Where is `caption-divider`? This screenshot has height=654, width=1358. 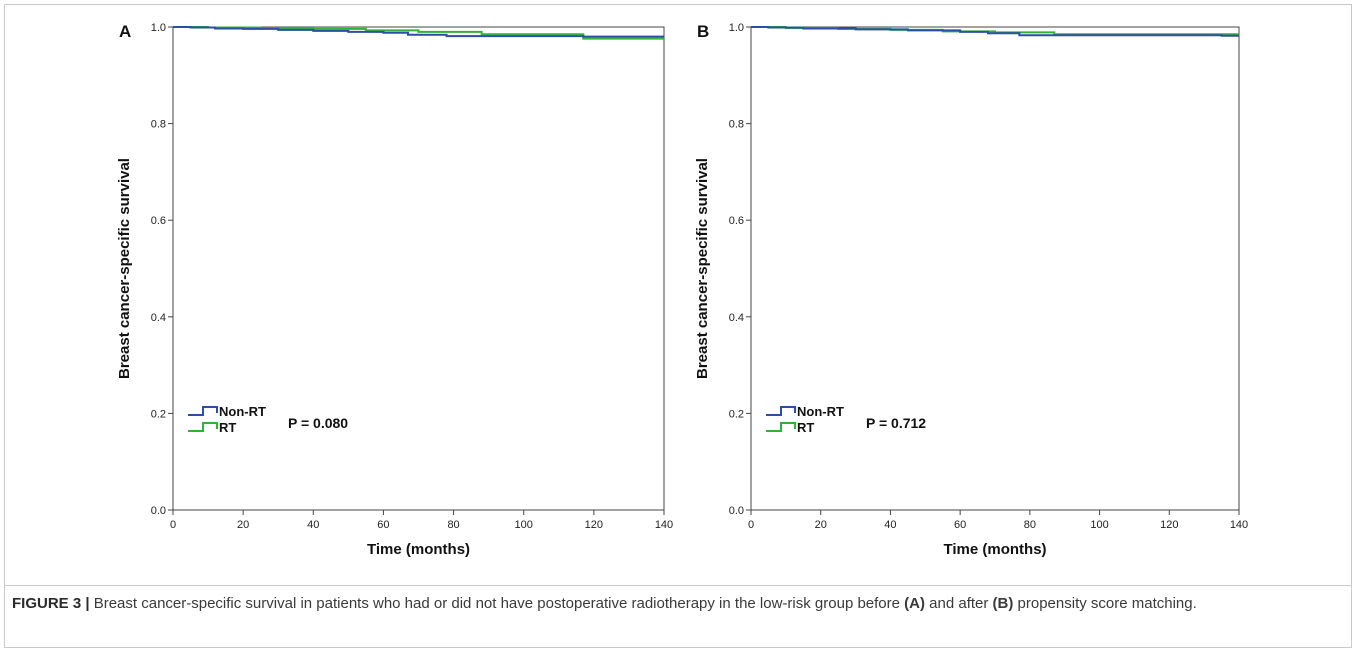
caption-divider is located at coordinates (678, 585).